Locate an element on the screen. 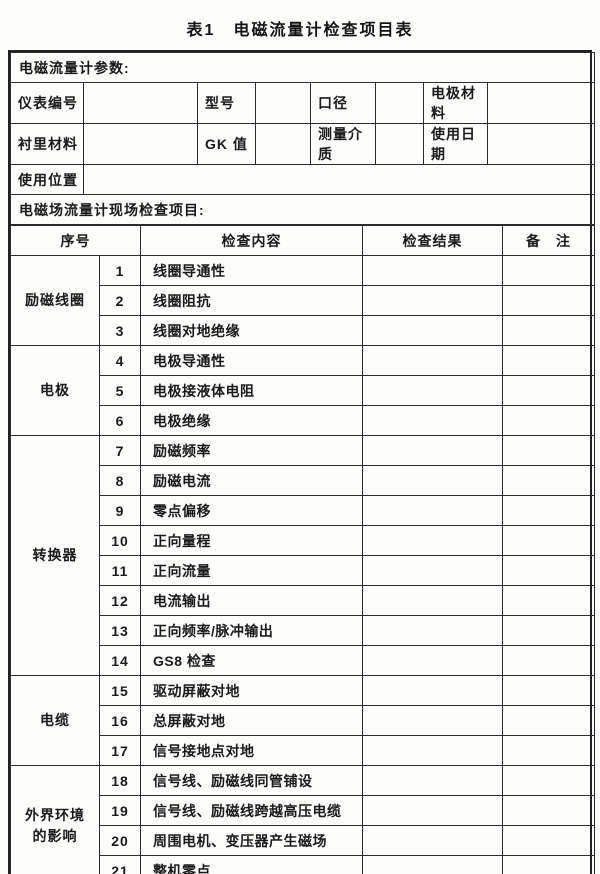  item-content: 正向量程 is located at coordinates (251, 540).